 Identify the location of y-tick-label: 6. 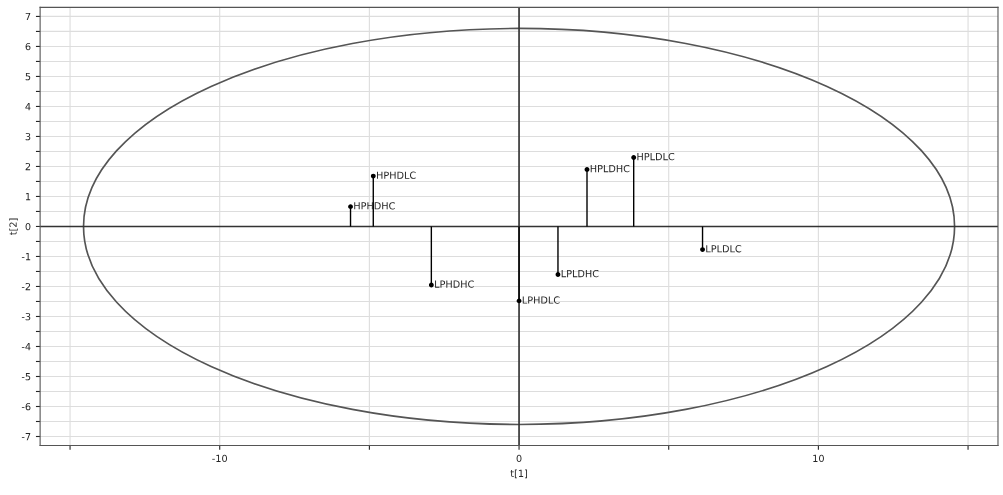
(28, 46).